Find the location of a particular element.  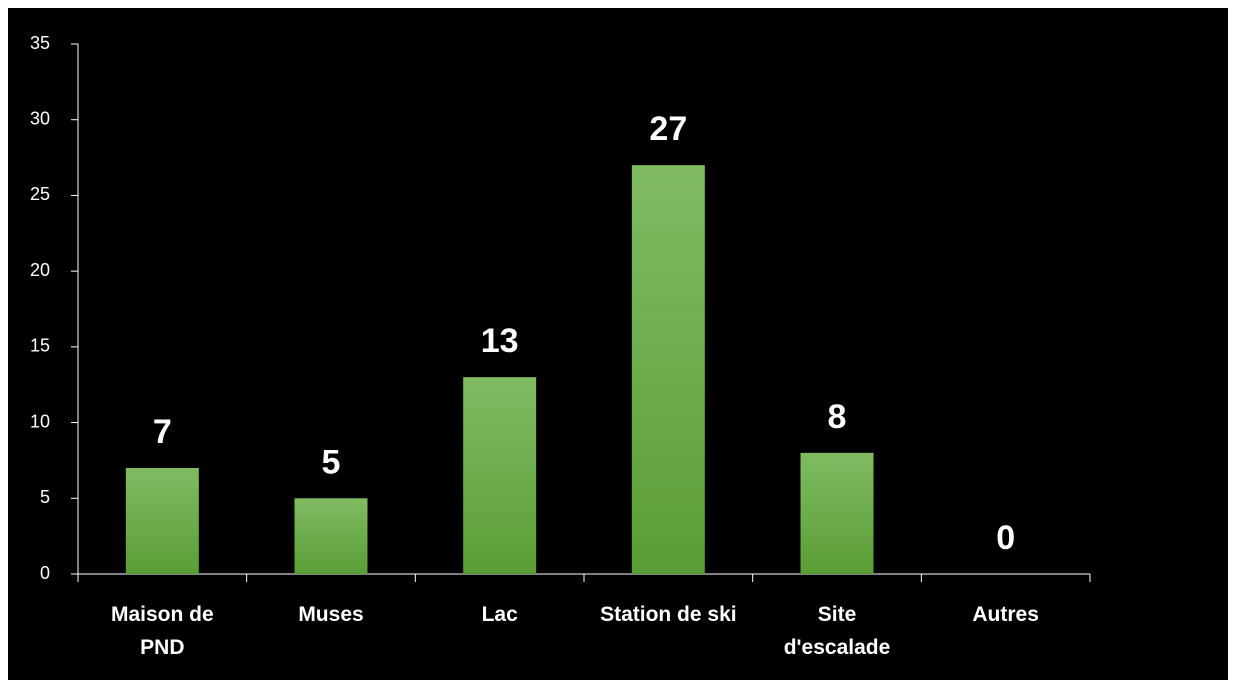

x-tick-label: Site d'escalade is located at coordinates (837, 631).